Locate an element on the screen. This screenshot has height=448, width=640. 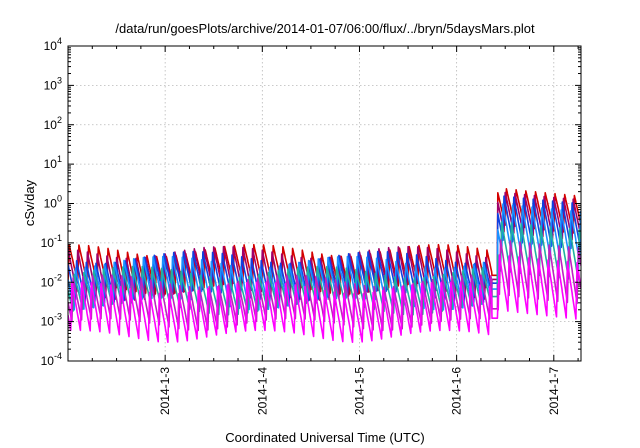
y-tick-label: 10⁰ is located at coordinates (53, 202).